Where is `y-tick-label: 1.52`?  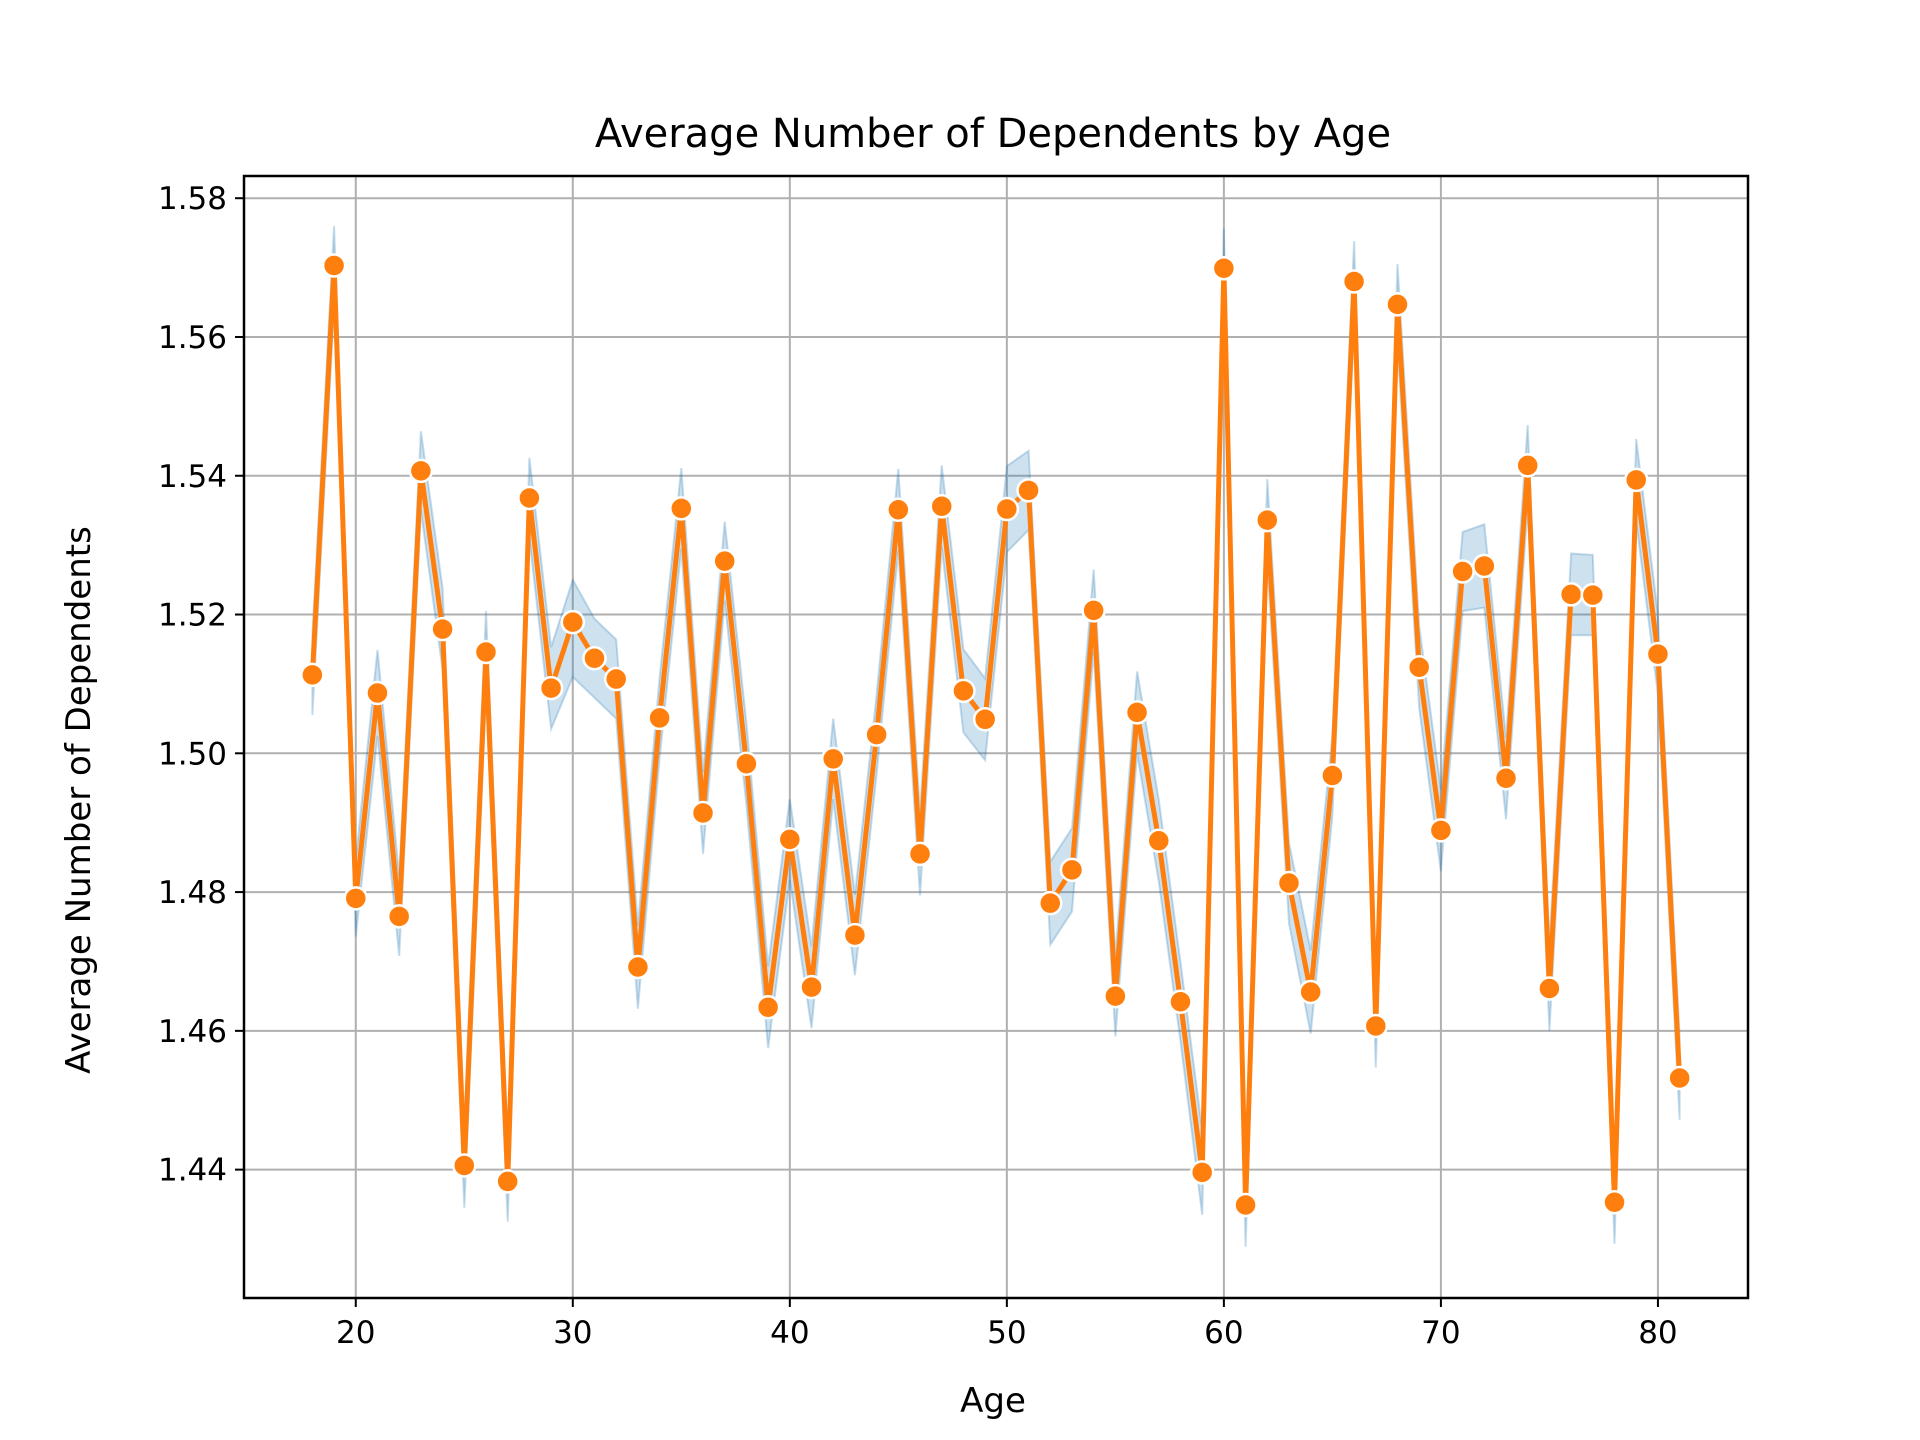 y-tick-label: 1.52 is located at coordinates (192, 616).